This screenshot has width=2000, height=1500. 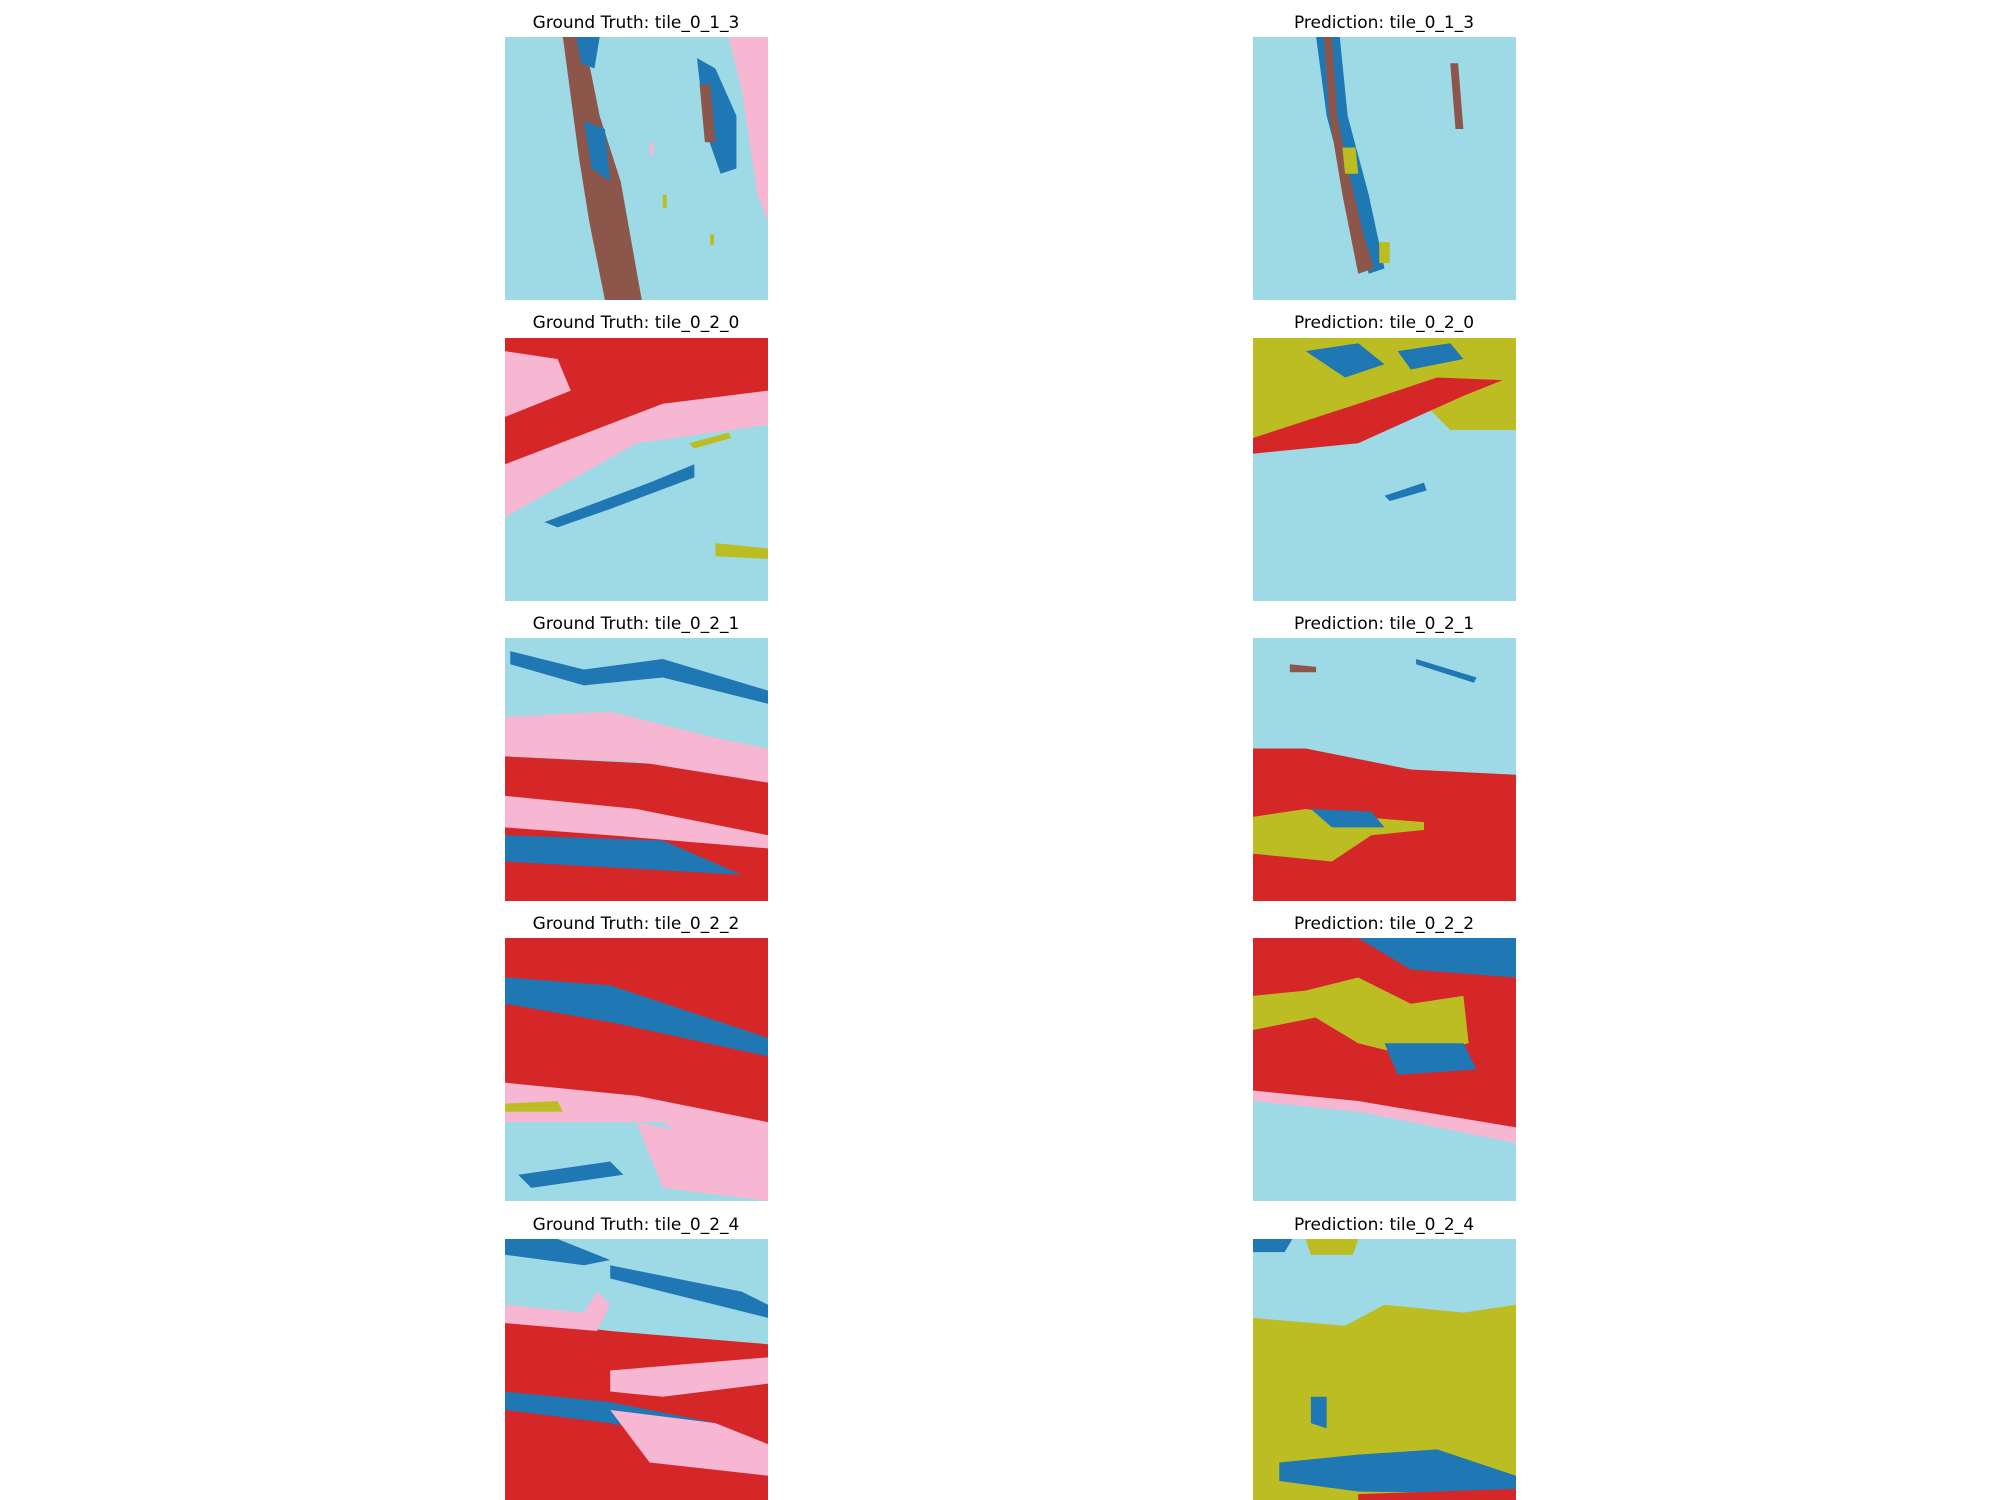 I want to click on panel-title: Prediction: tile_0_2_1, so click(x=1384, y=624).